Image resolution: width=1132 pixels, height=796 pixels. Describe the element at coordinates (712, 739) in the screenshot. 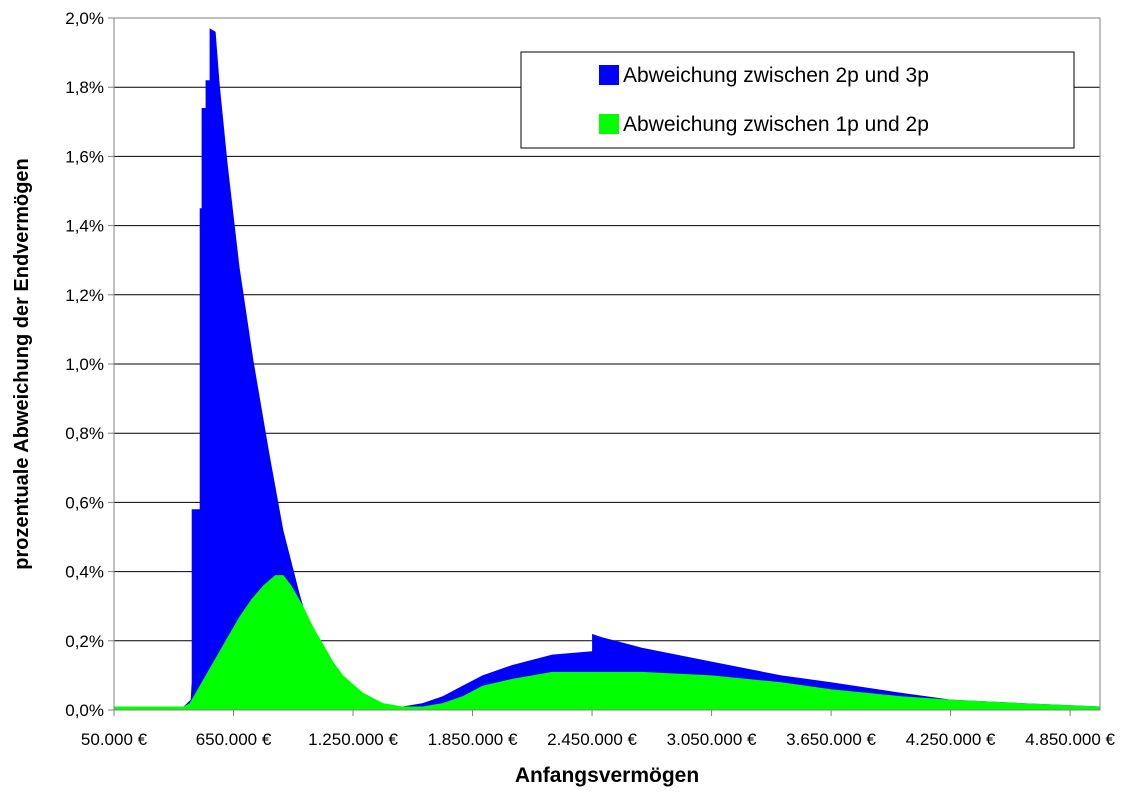

I see `x-tick-label: 3.050.000 €` at that location.